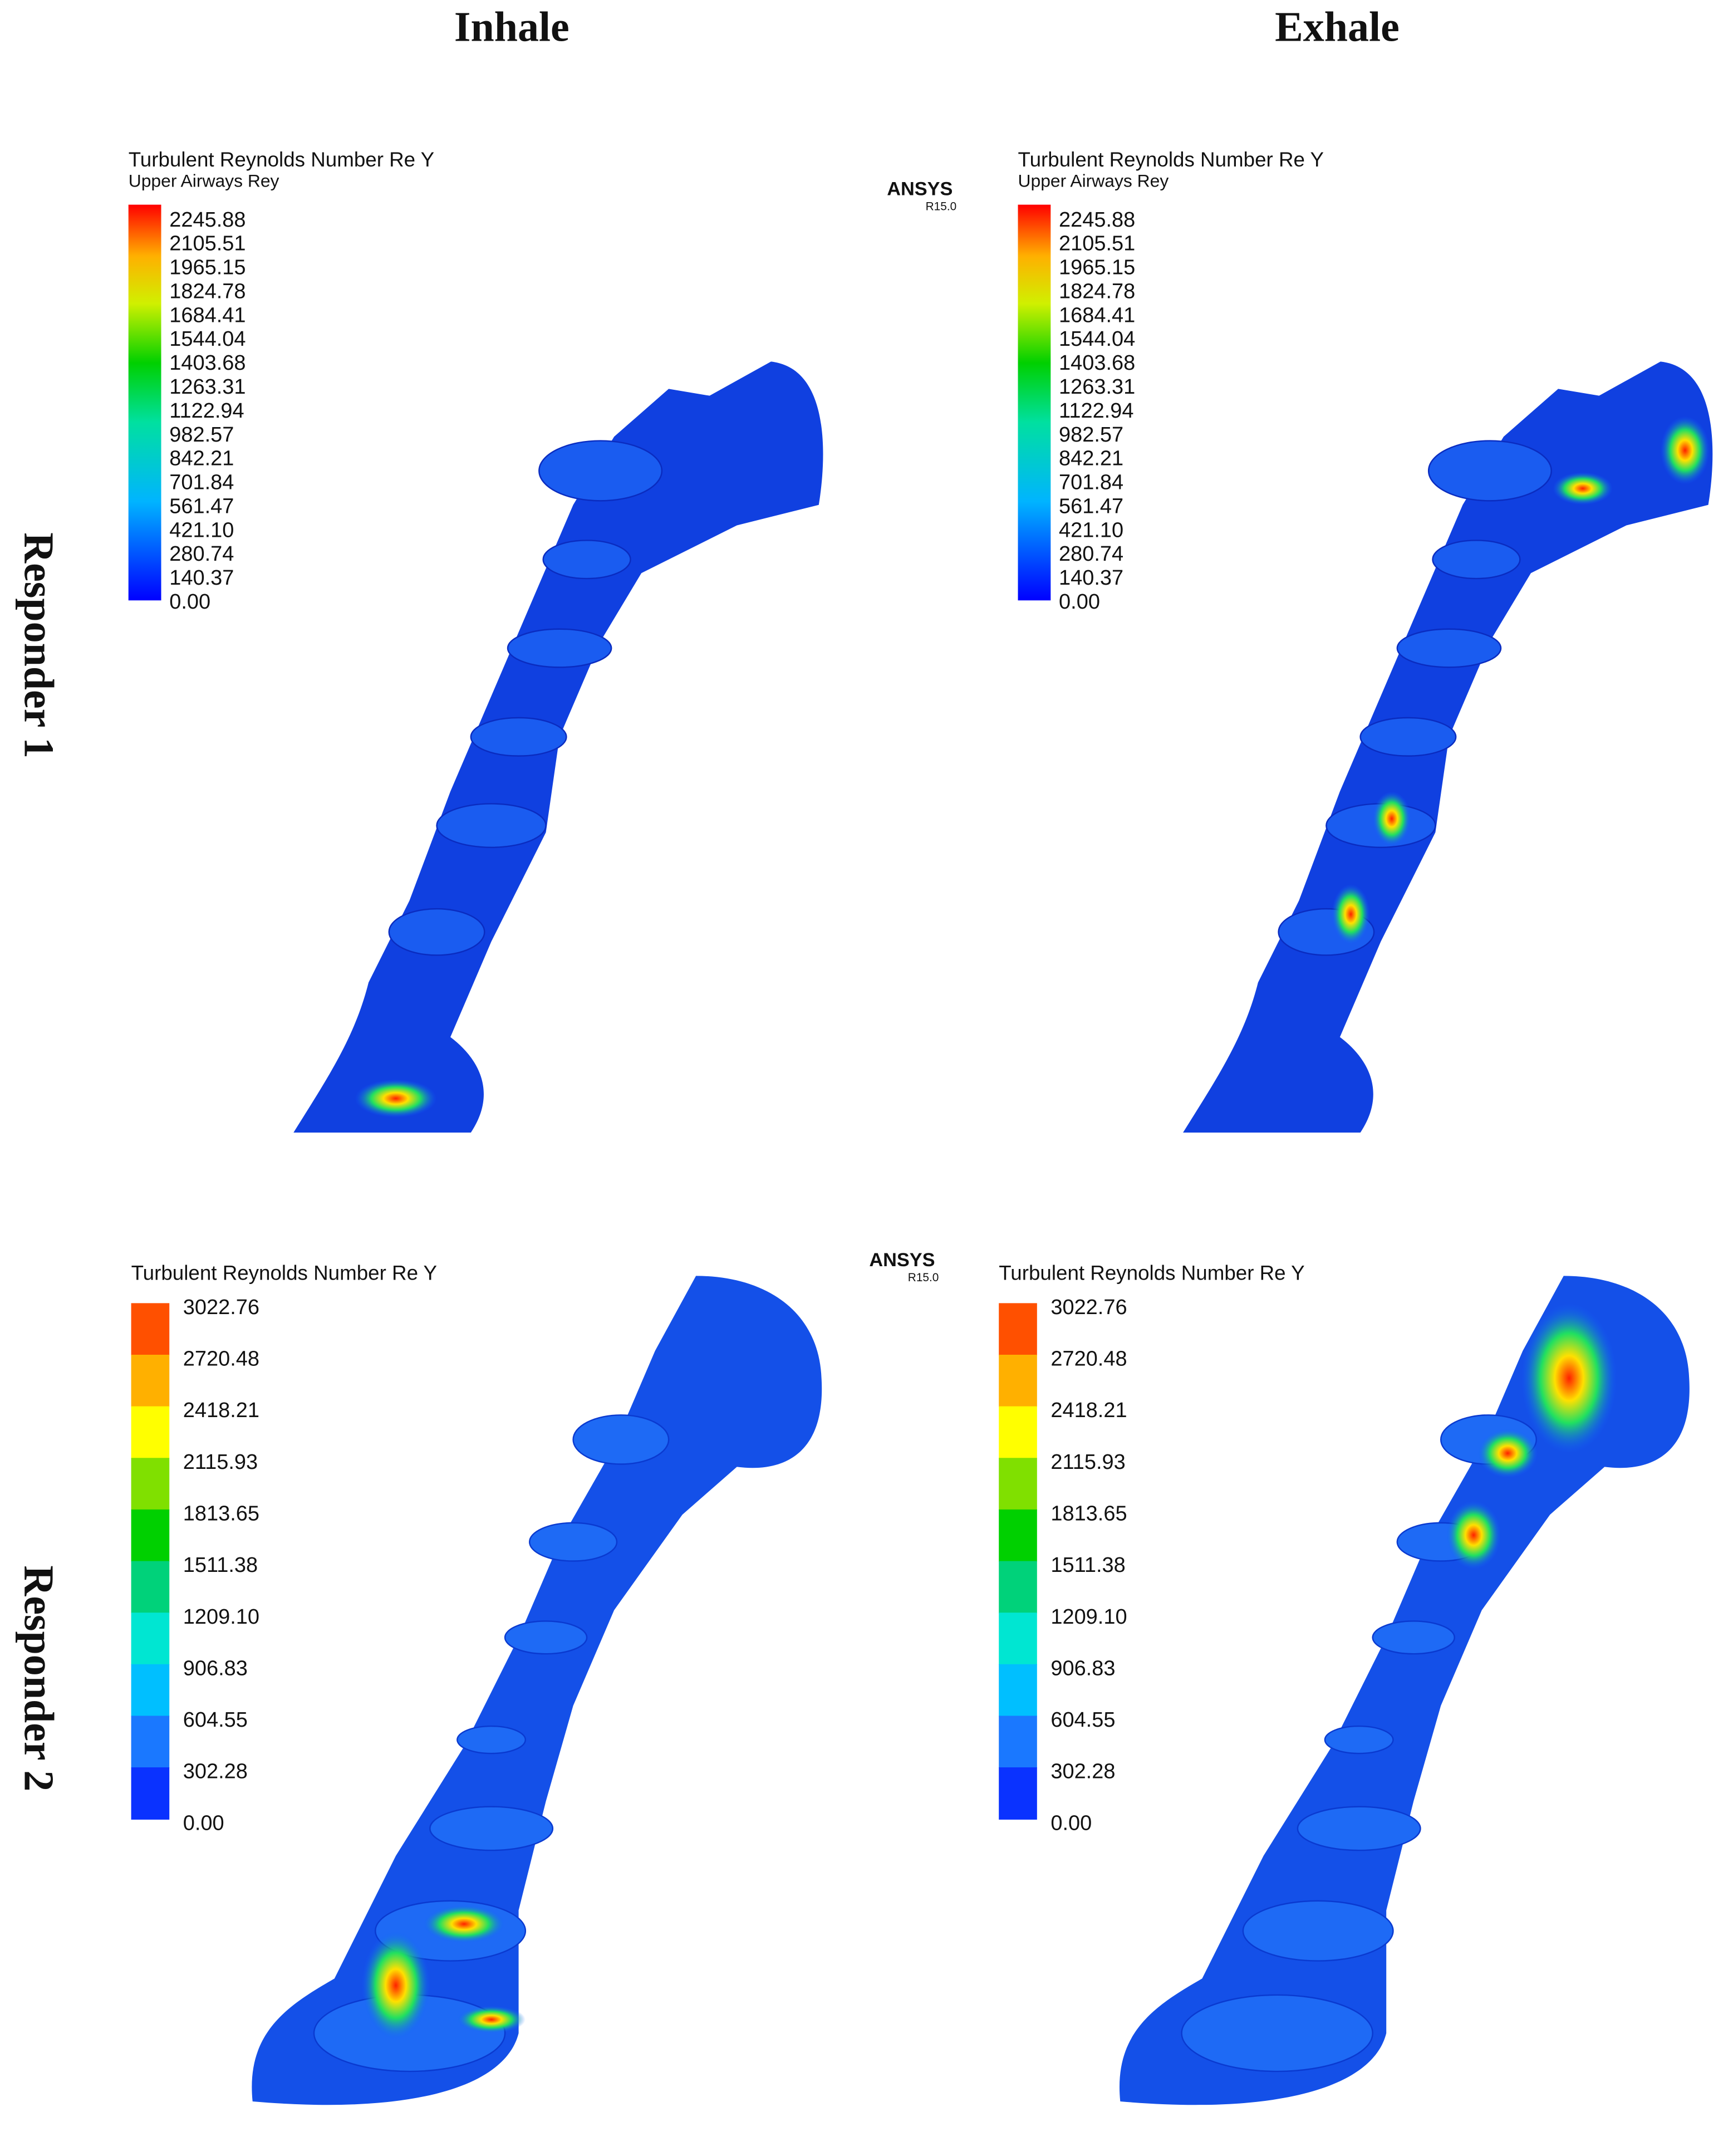 The image size is (1733, 2156). Describe the element at coordinates (38, 645) in the screenshot. I see `row-label: Responder 1` at that location.